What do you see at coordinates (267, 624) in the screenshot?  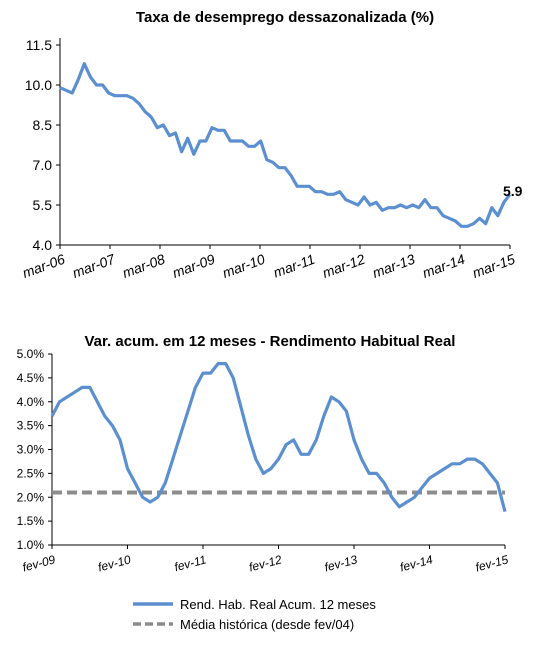 I see `legend-label-average: Média histórica (desde fev/04)` at bounding box center [267, 624].